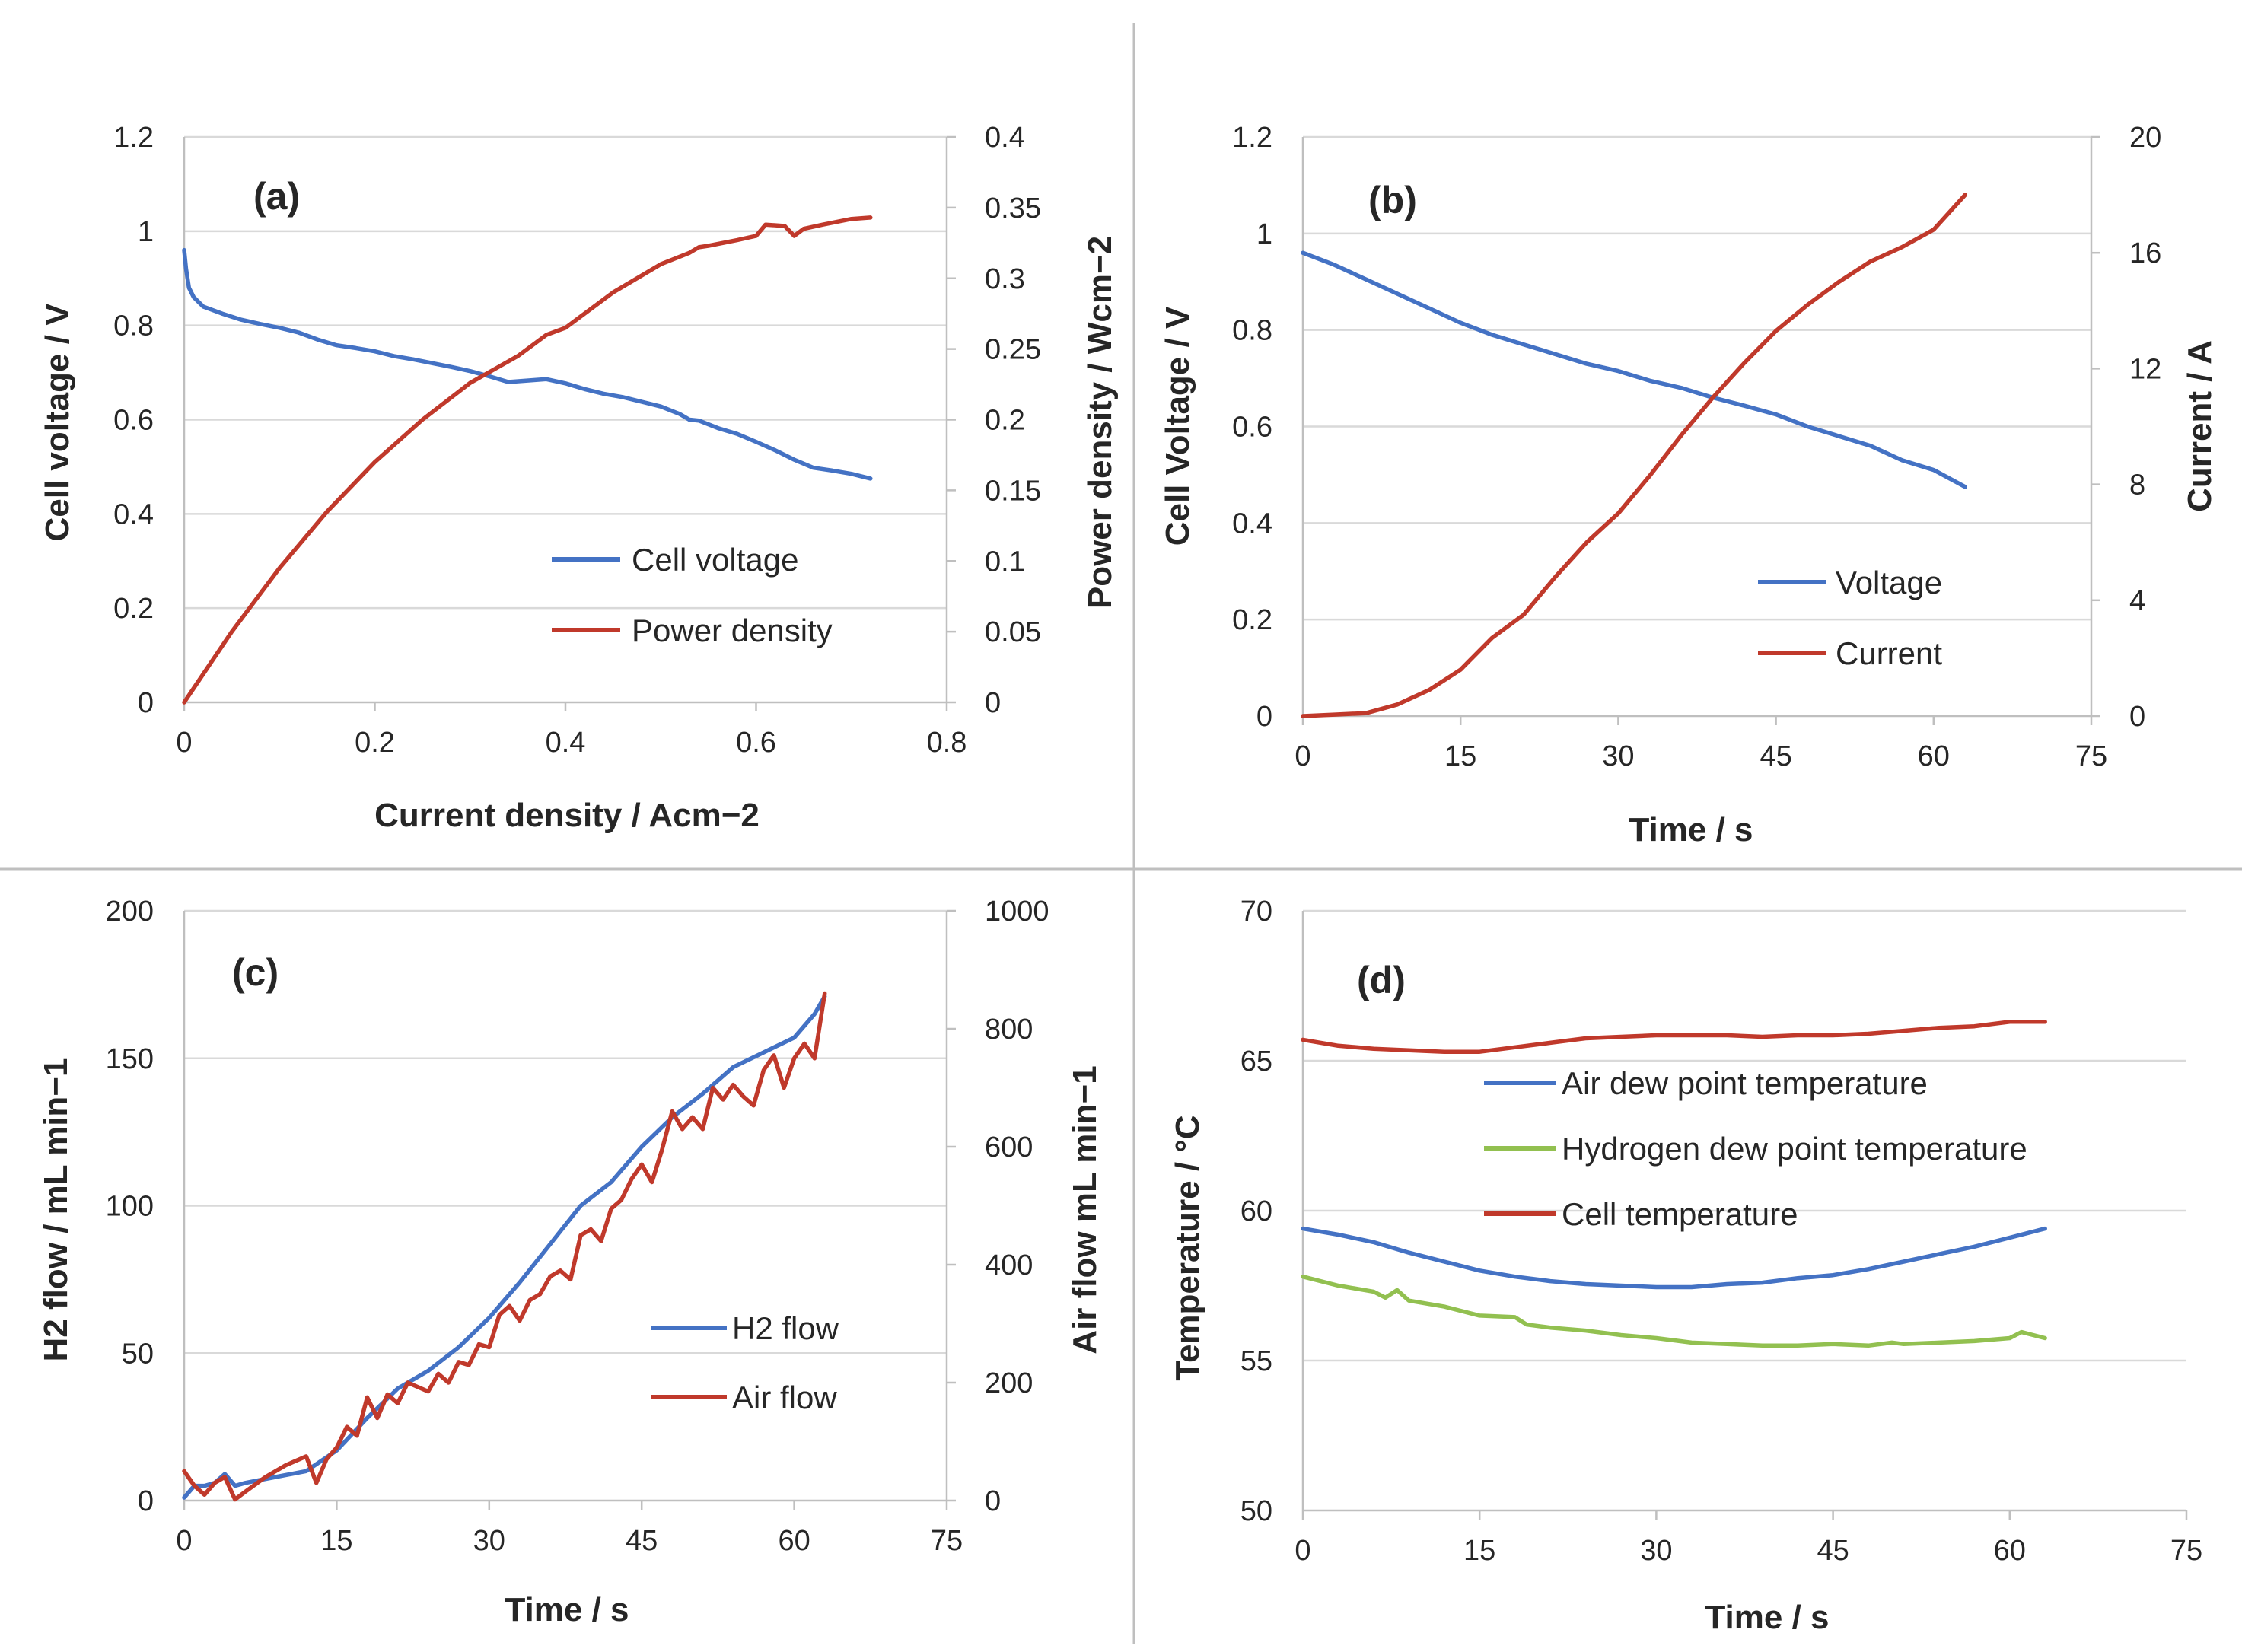  What do you see at coordinates (130, 1059) in the screenshot?
I see `panel-c-ytick-label: 150` at bounding box center [130, 1059].